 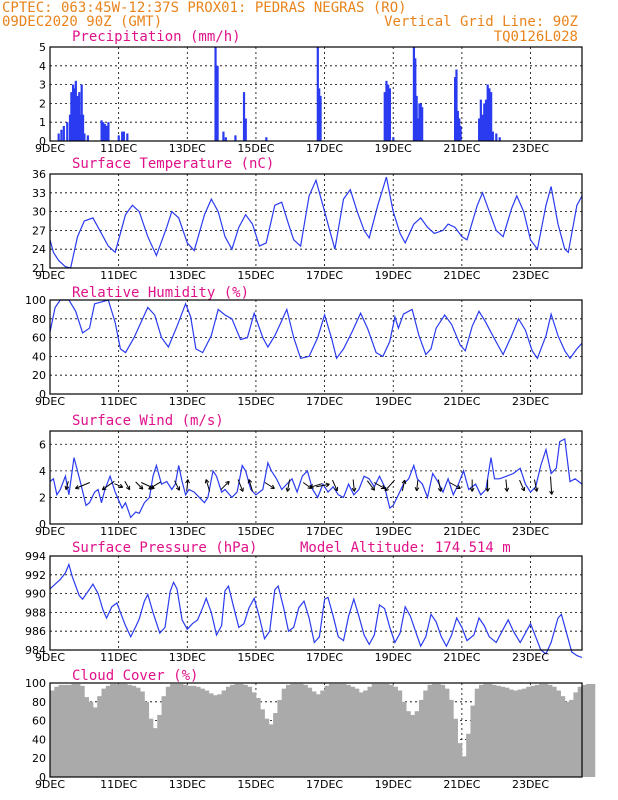 What do you see at coordinates (35, 575) in the screenshot?
I see `y-tick-label: 992` at bounding box center [35, 575].